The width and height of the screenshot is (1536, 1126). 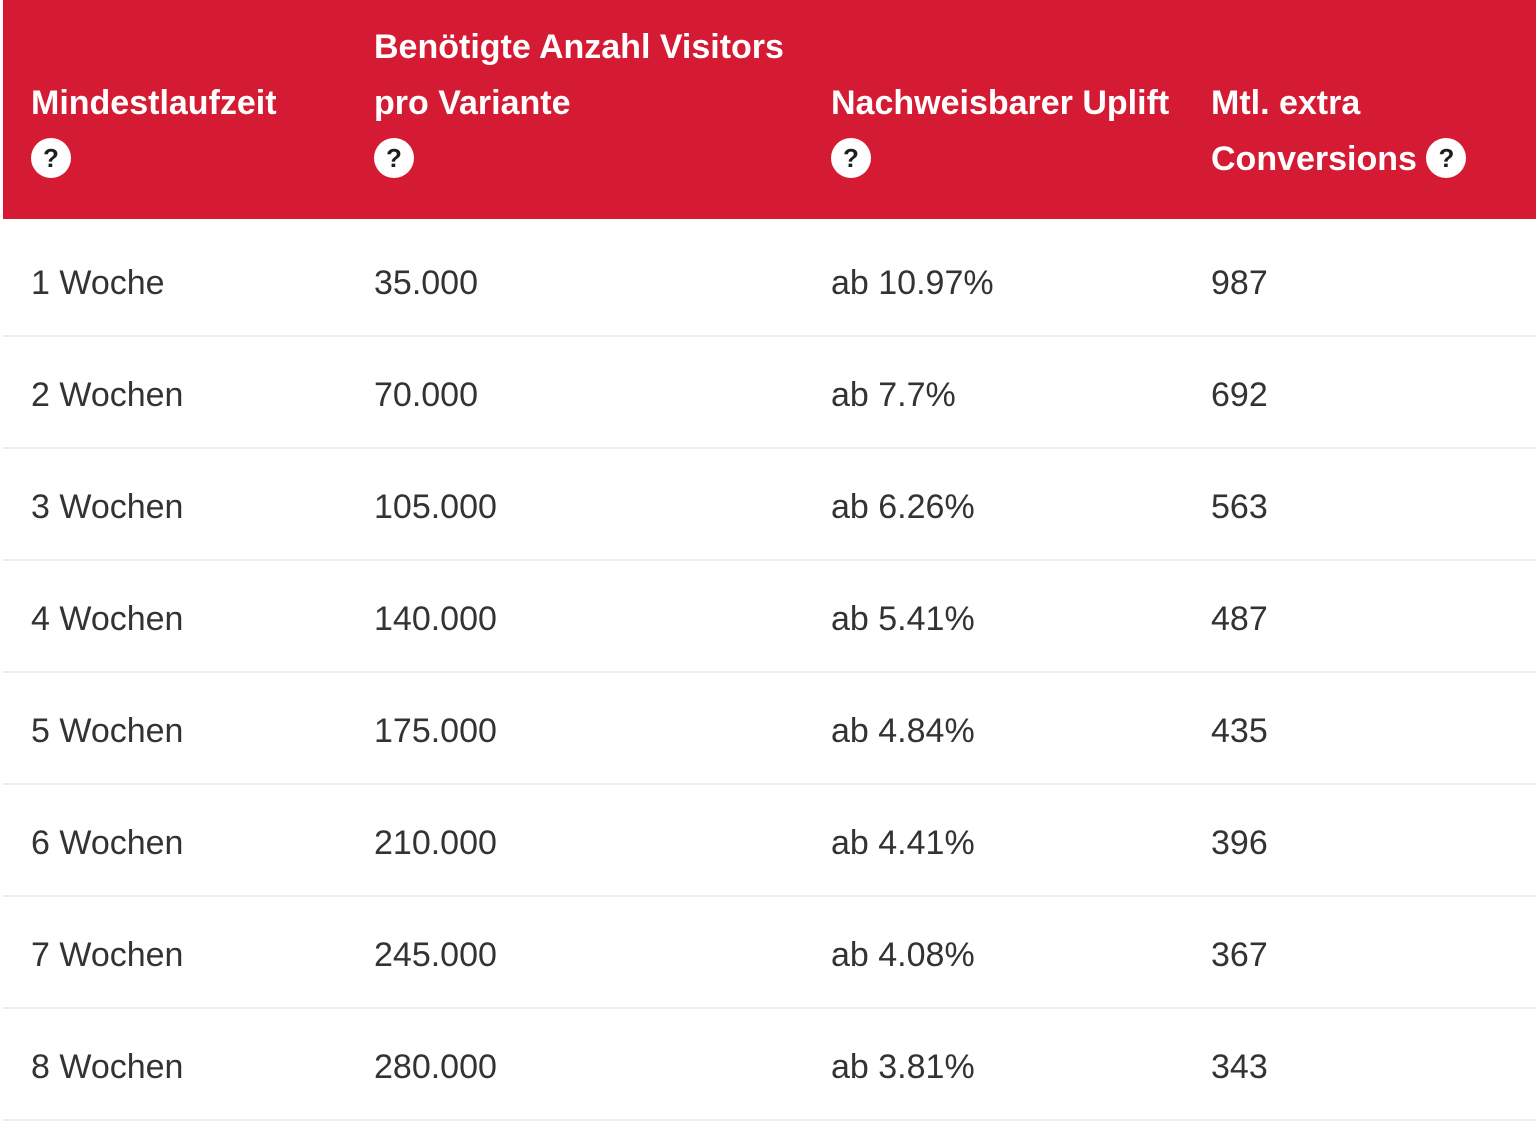 What do you see at coordinates (435, 619) in the screenshot?
I see `cell-visitors: 140.000` at bounding box center [435, 619].